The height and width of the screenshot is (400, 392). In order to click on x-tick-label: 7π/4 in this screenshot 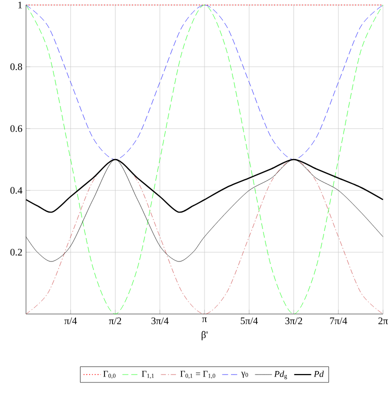, I will do `click(339, 321)`.